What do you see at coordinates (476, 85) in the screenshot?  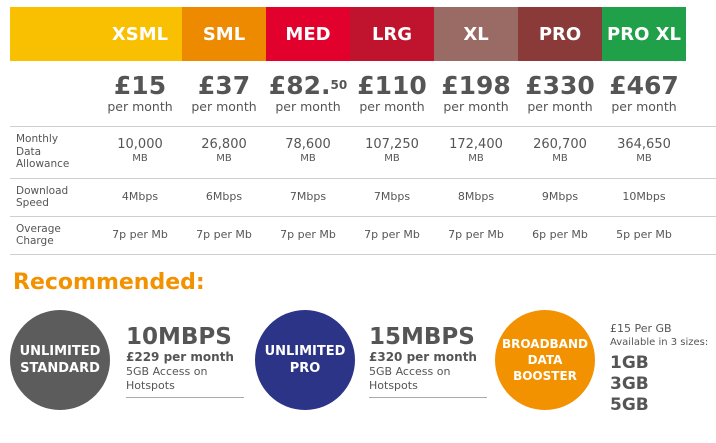 I see `price-amount: £198` at bounding box center [476, 85].